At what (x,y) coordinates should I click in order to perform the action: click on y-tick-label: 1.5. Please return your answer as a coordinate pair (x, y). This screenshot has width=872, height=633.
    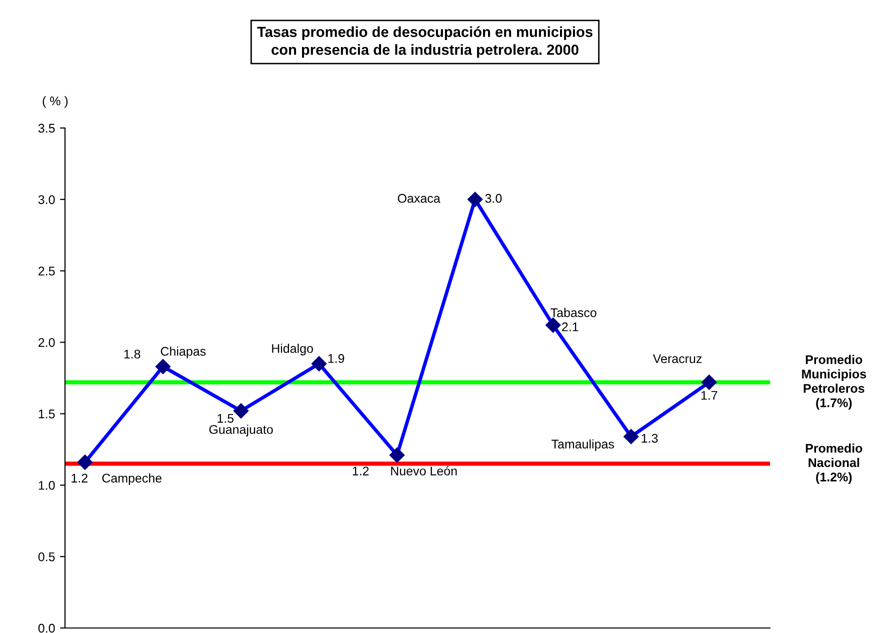
    Looking at the image, I should click on (46, 414).